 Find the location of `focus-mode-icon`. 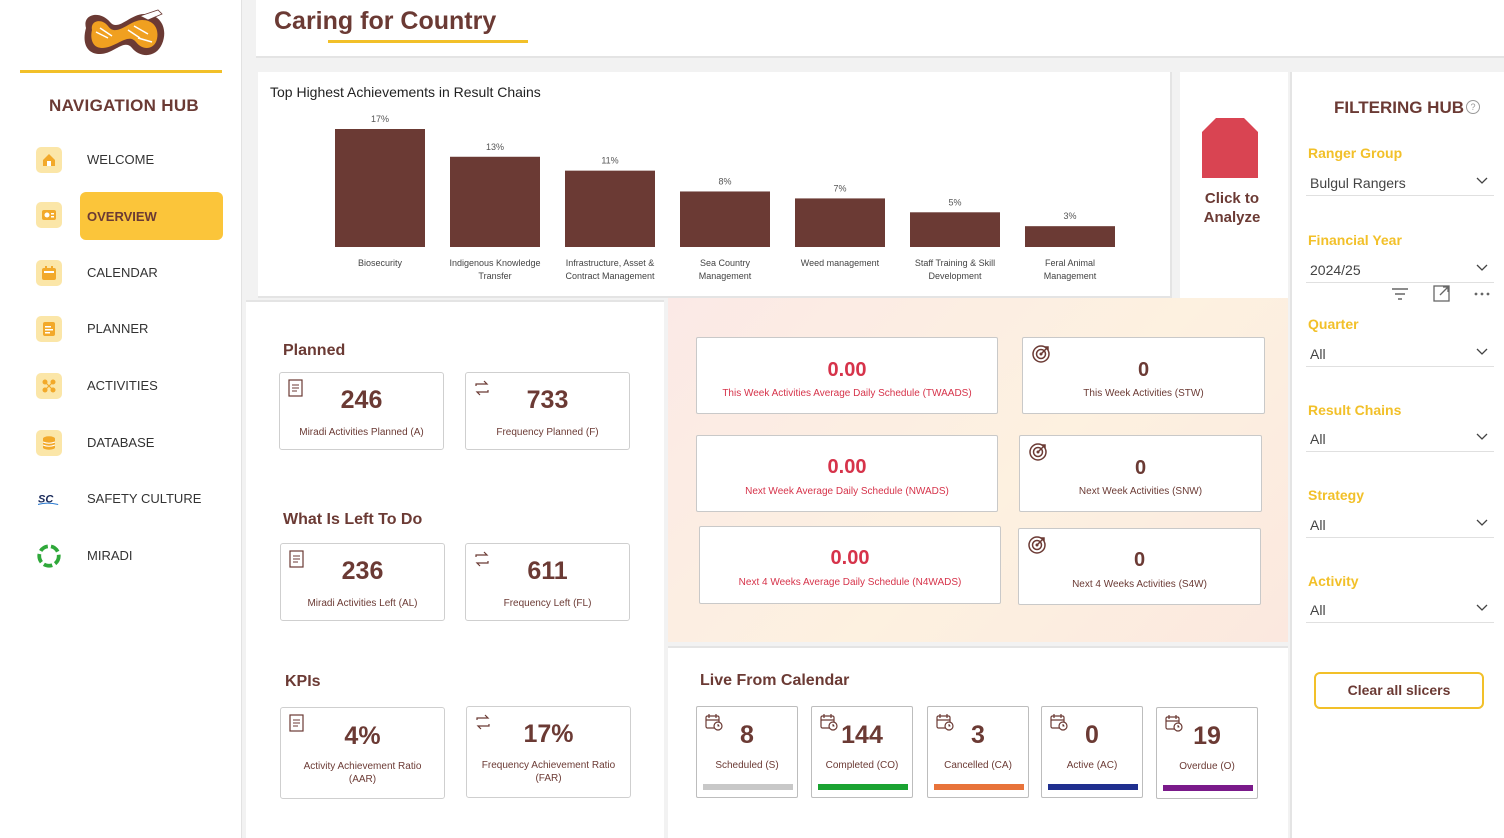

focus-mode-icon is located at coordinates (1441, 293).